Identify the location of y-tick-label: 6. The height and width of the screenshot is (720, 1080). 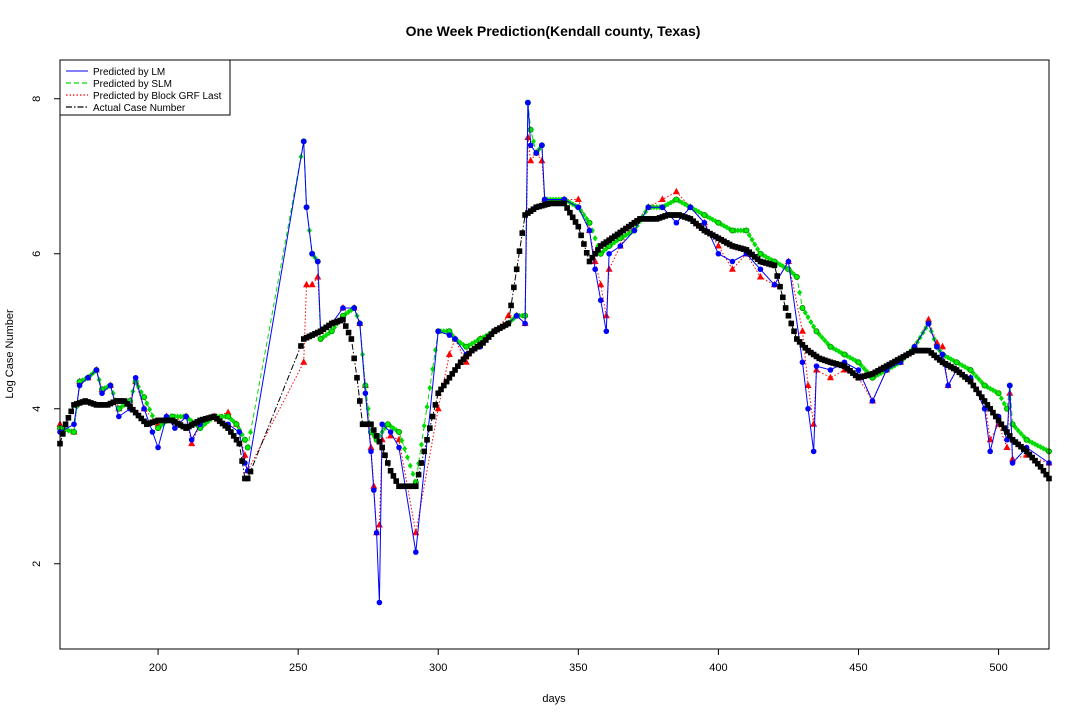
(37, 254).